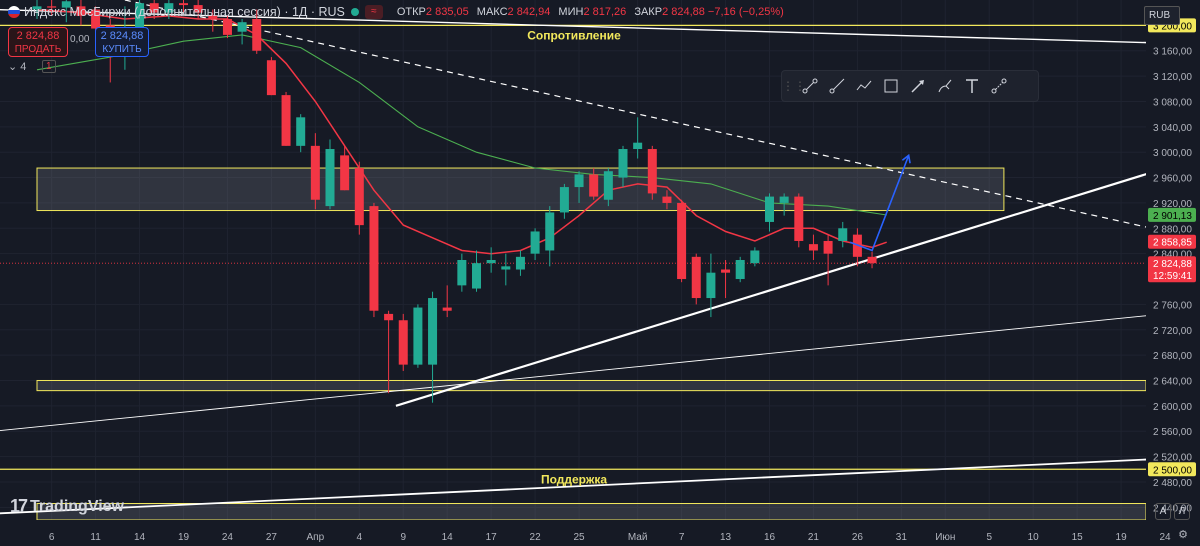 The width and height of the screenshot is (1200, 546). What do you see at coordinates (52, 537) in the screenshot?
I see `x-tick-label: 6` at bounding box center [52, 537].